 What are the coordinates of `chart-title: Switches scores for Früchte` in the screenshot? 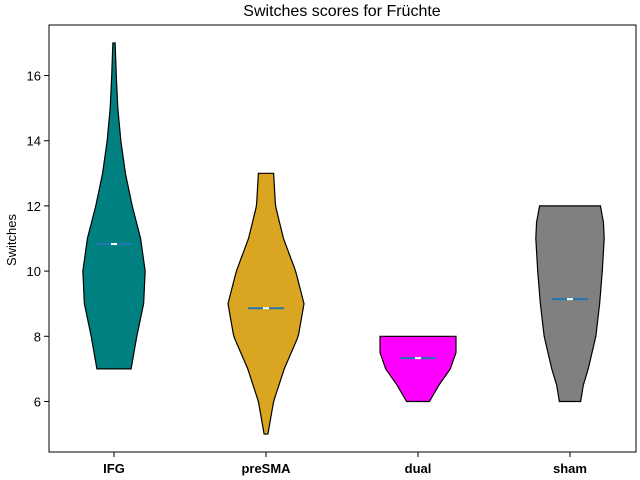 It's located at (342, 11).